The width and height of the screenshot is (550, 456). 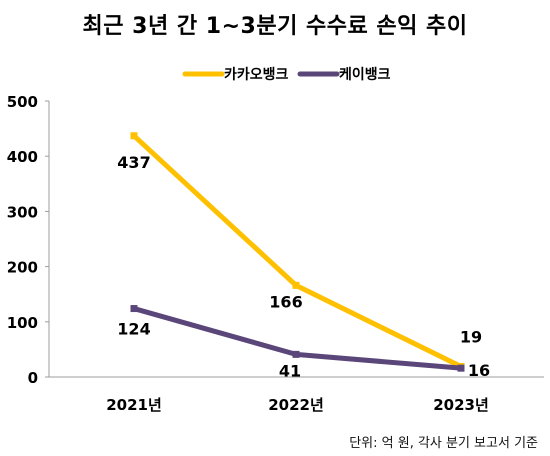 I want to click on data-label: 41, so click(x=290, y=370).